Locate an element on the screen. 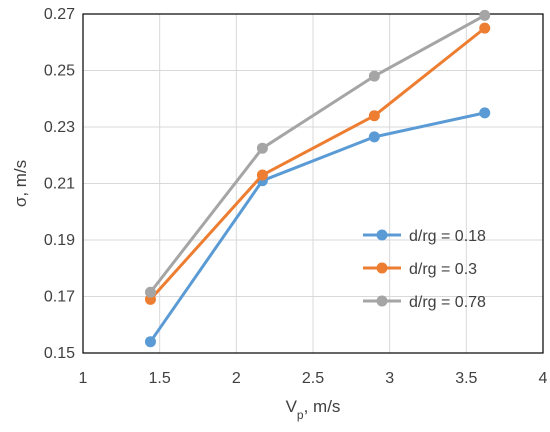 Image resolution: width=550 pixels, height=432 pixels. legend-item: d/rg = 0.3 is located at coordinates (420, 269).